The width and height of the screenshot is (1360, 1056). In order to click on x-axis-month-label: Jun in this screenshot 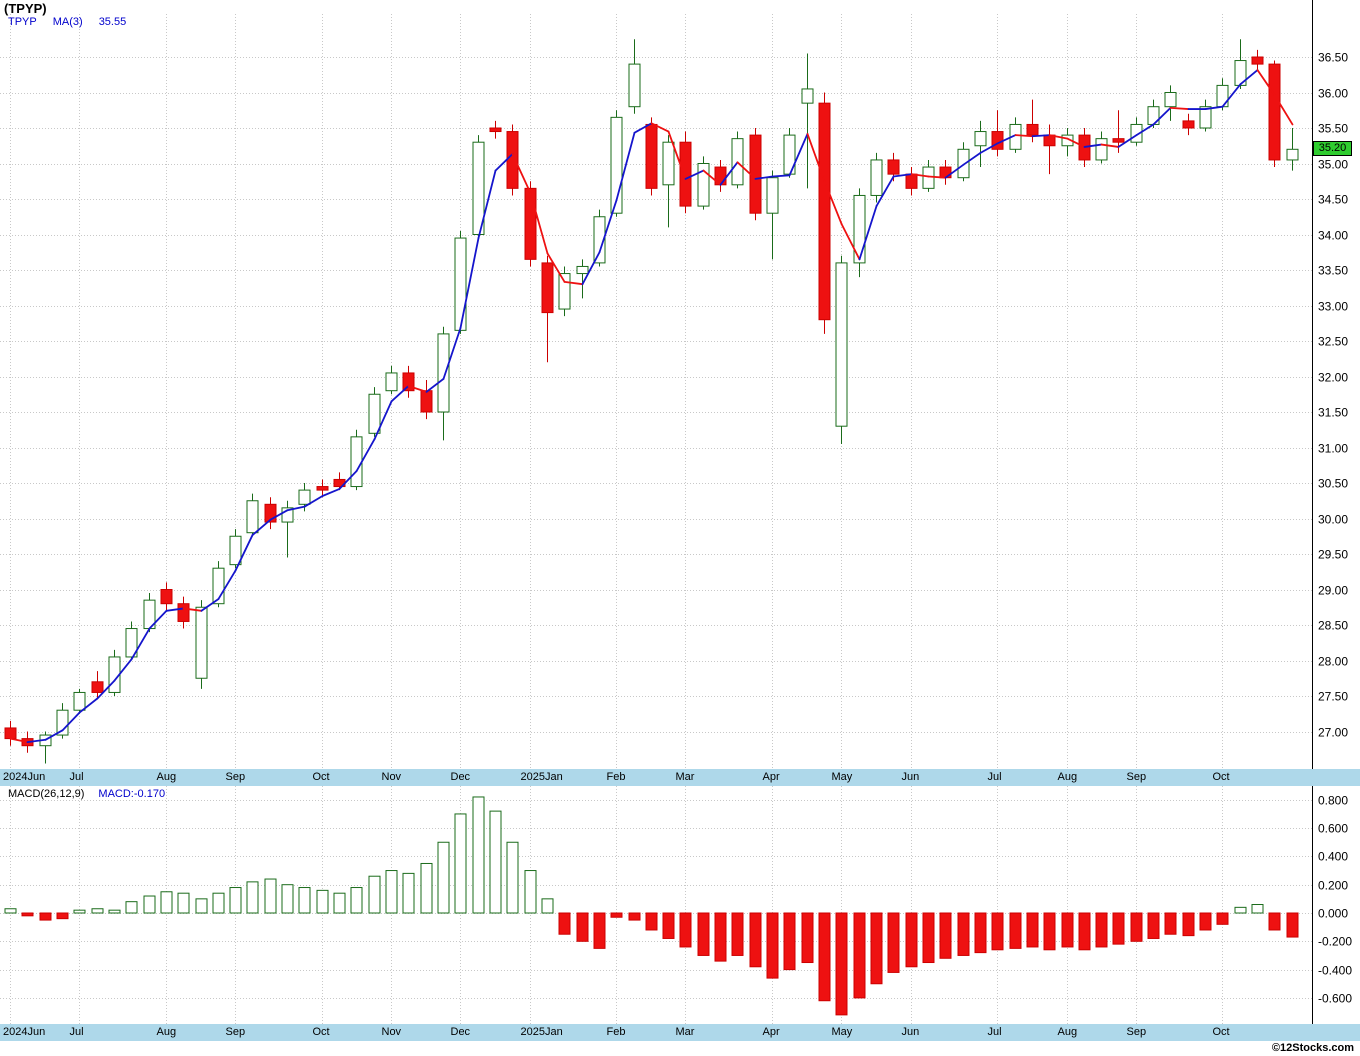, I will do `click(910, 777)`.